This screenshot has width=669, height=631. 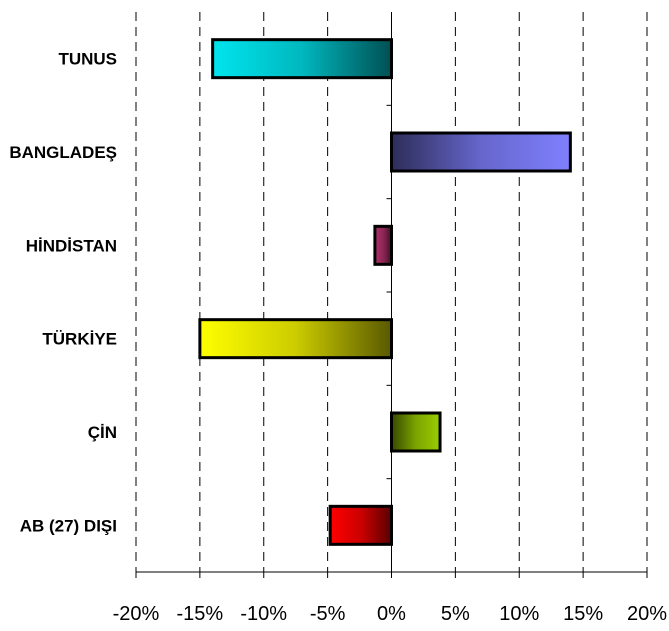 What do you see at coordinates (200, 614) in the screenshot?
I see `x-tick-label: -15%` at bounding box center [200, 614].